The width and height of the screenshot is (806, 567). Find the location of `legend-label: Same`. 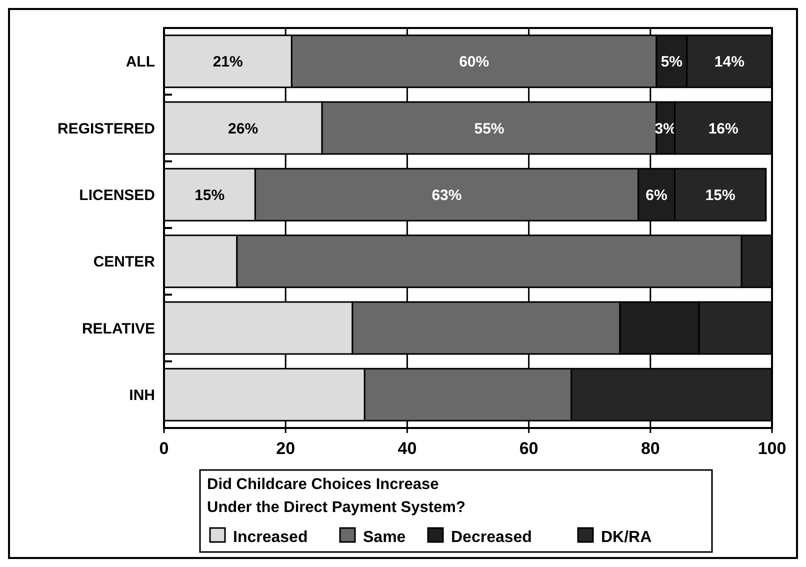

legend-label: Same is located at coordinates (384, 537).